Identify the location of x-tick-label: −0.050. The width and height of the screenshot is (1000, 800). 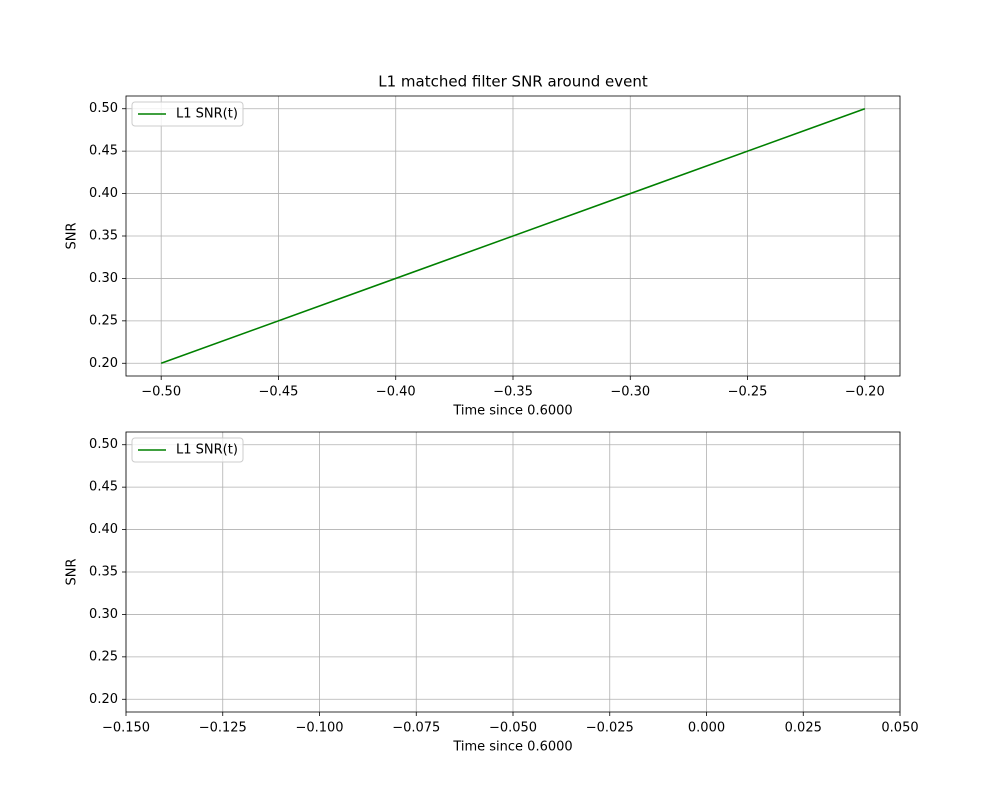
(513, 728).